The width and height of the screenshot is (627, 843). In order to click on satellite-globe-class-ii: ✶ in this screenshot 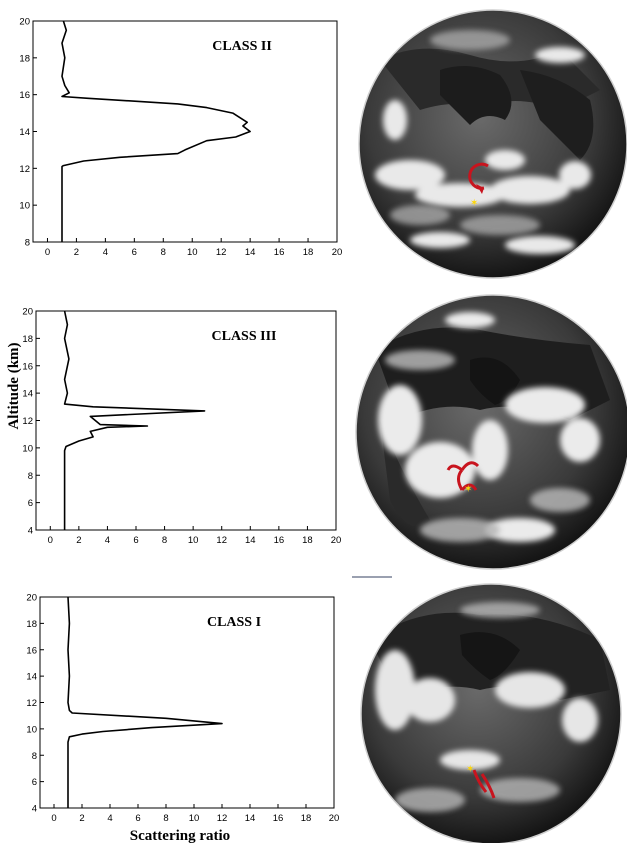, I will do `click(492, 144)`.